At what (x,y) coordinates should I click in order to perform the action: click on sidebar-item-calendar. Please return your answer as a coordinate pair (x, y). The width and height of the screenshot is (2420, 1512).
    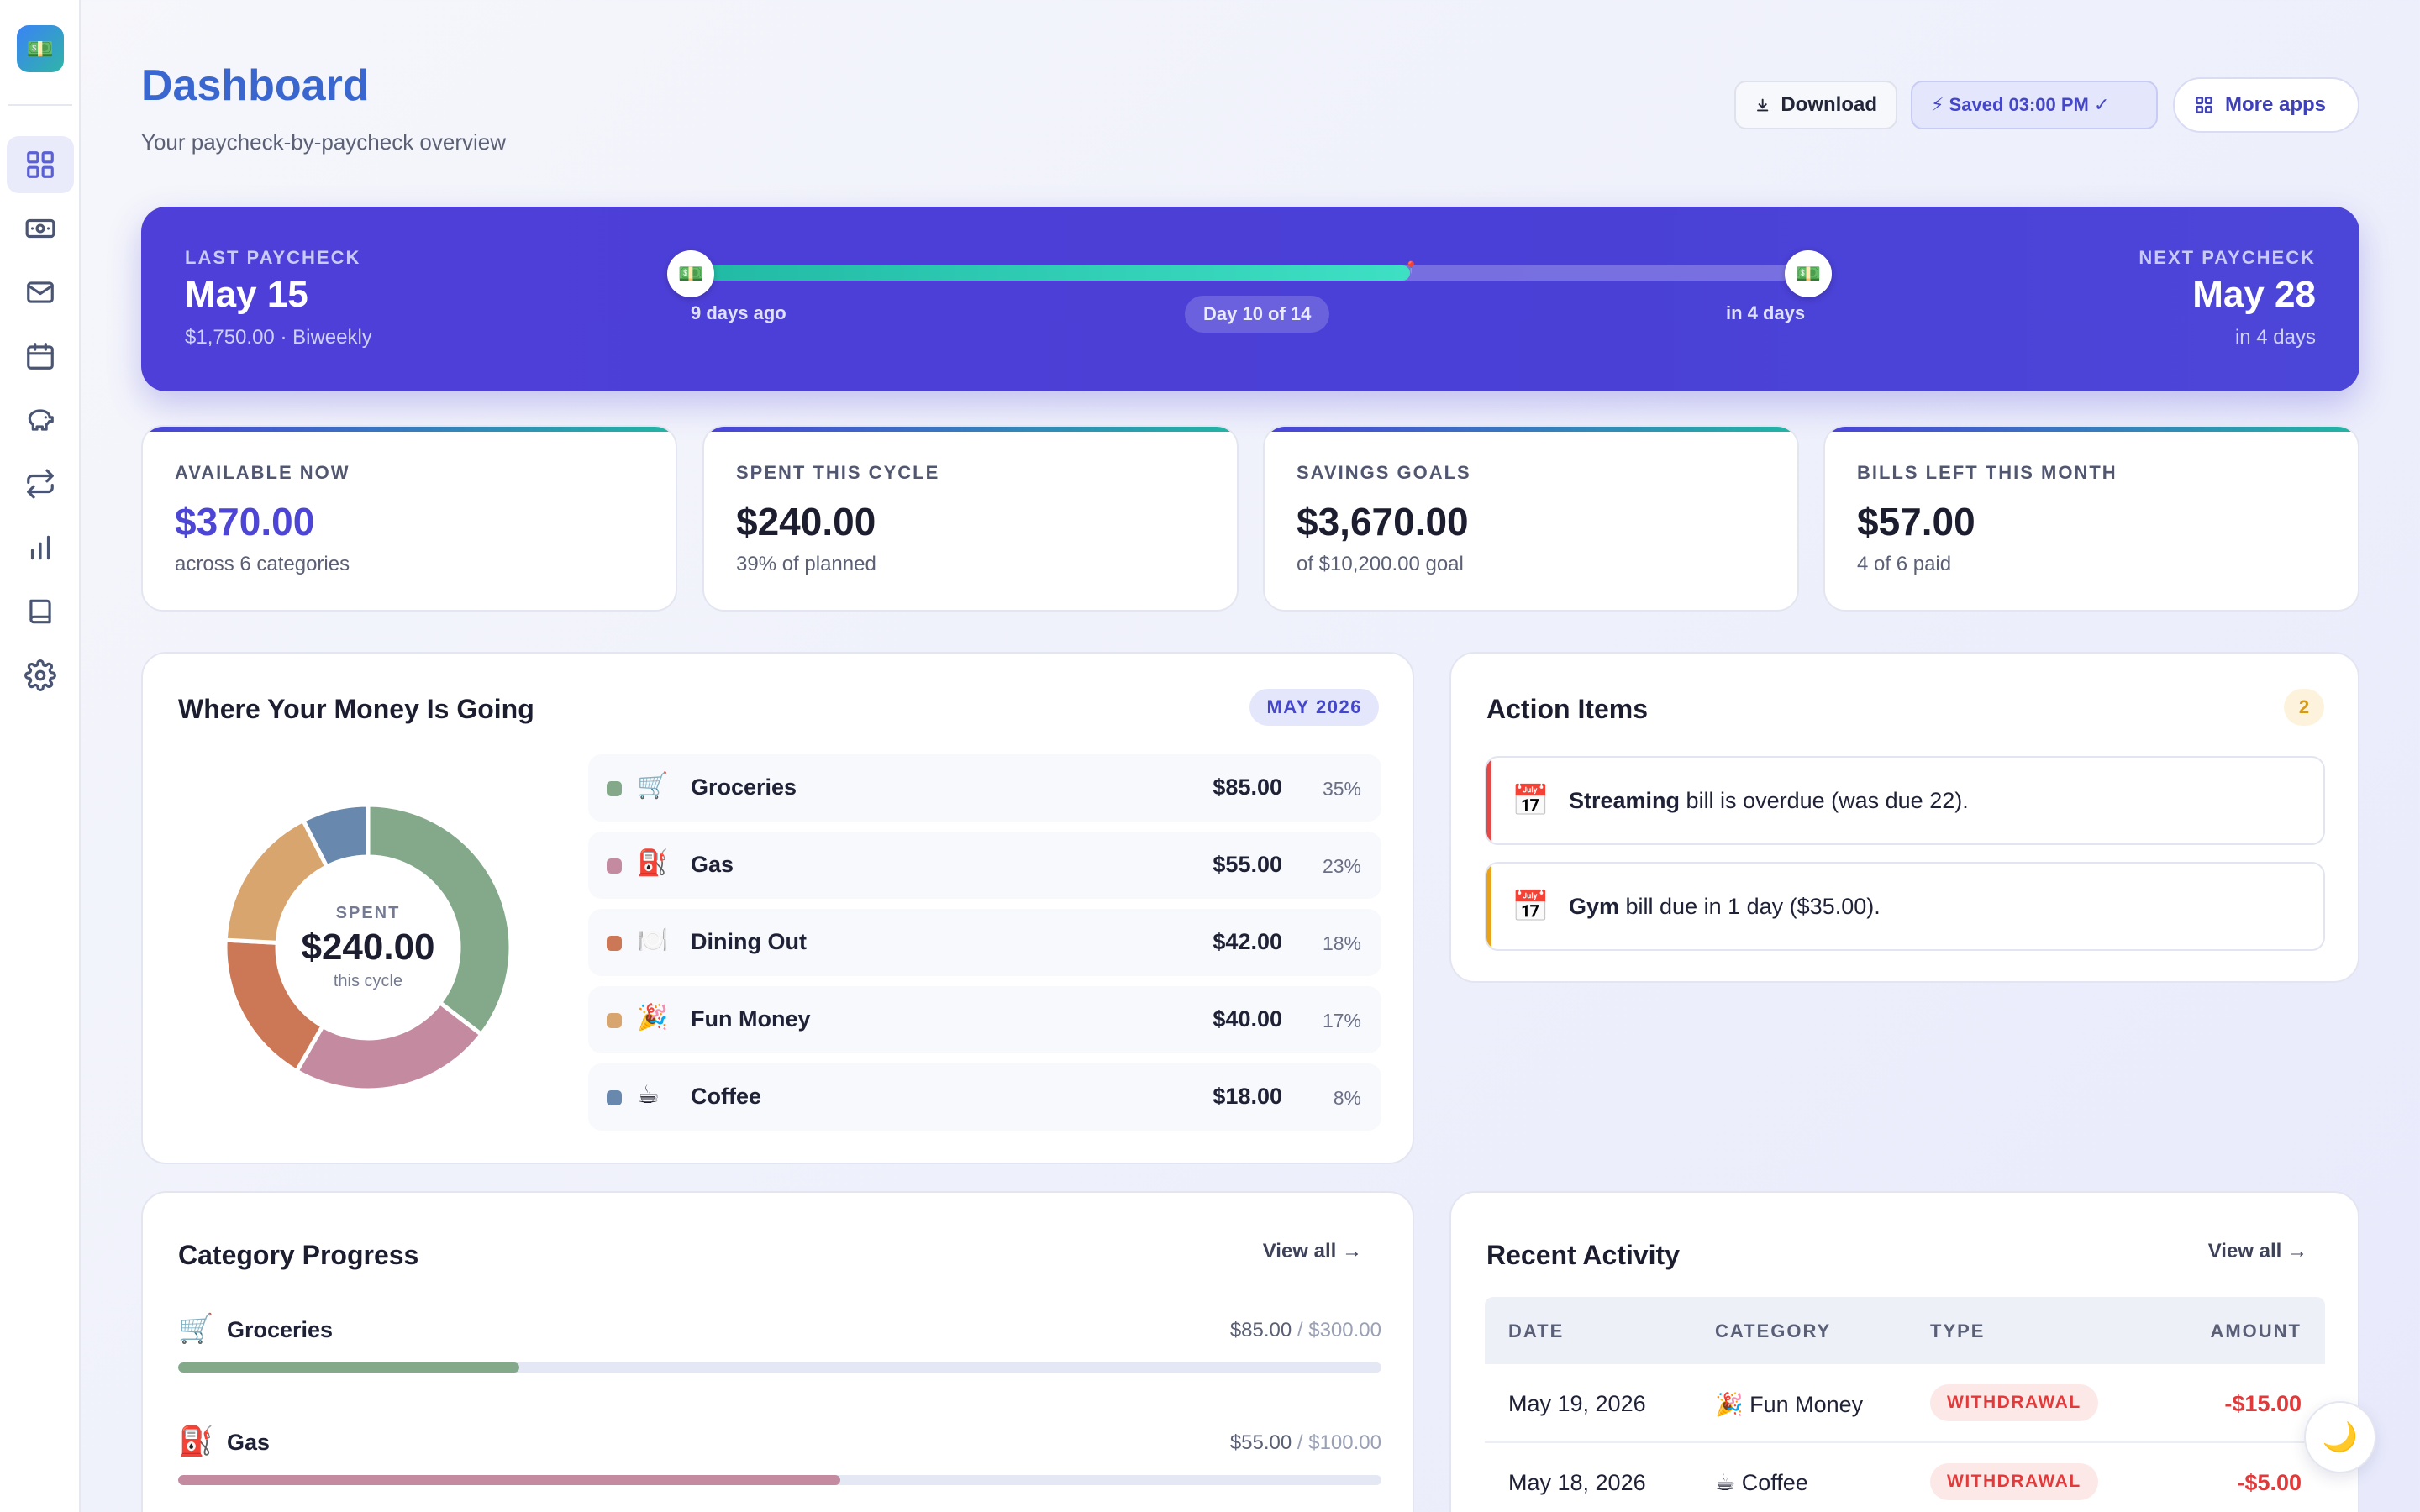
    Looking at the image, I should click on (40, 356).